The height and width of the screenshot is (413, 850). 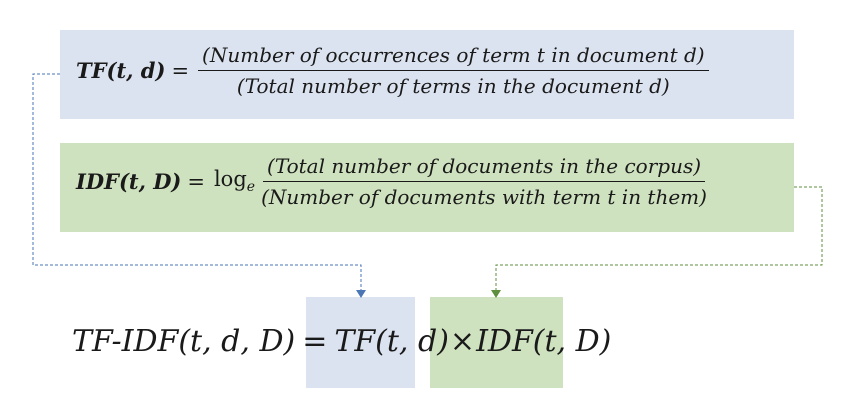 I want to click on result-tf-highlight, so click(x=360, y=342).